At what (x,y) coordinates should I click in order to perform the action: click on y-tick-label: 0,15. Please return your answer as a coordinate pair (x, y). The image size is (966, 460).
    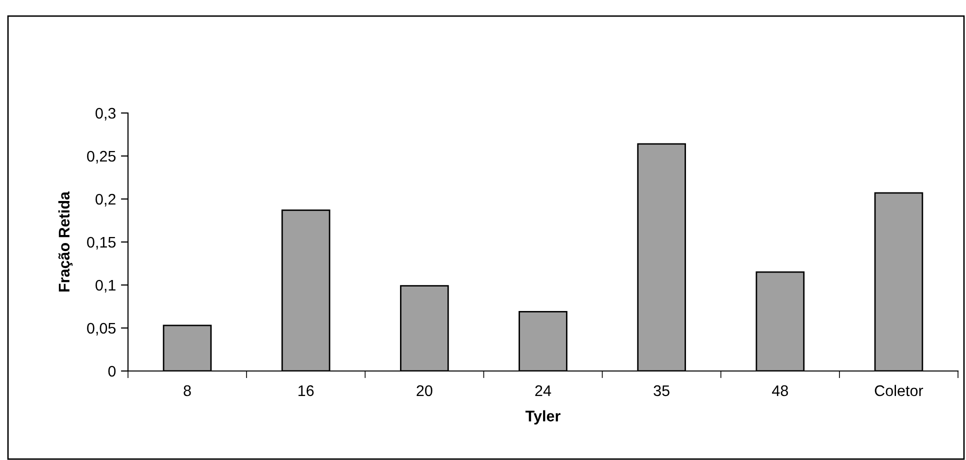
    Looking at the image, I should click on (101, 243).